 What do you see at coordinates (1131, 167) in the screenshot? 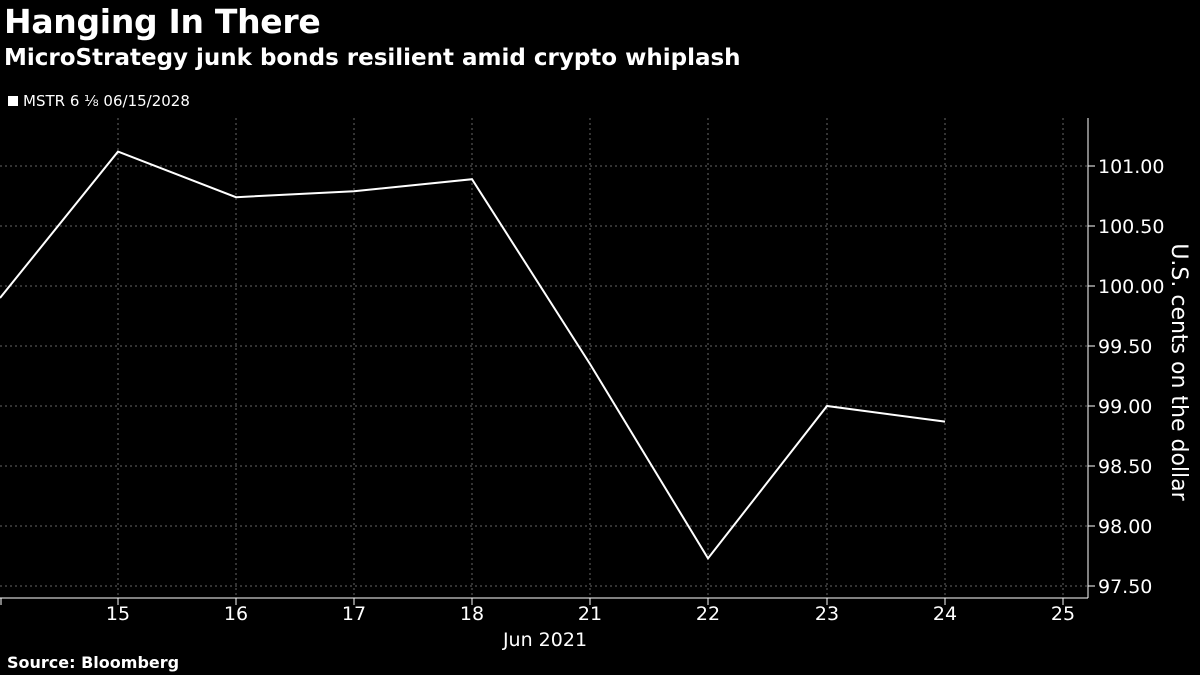
I see `y-tick-label: 101.00` at bounding box center [1131, 167].